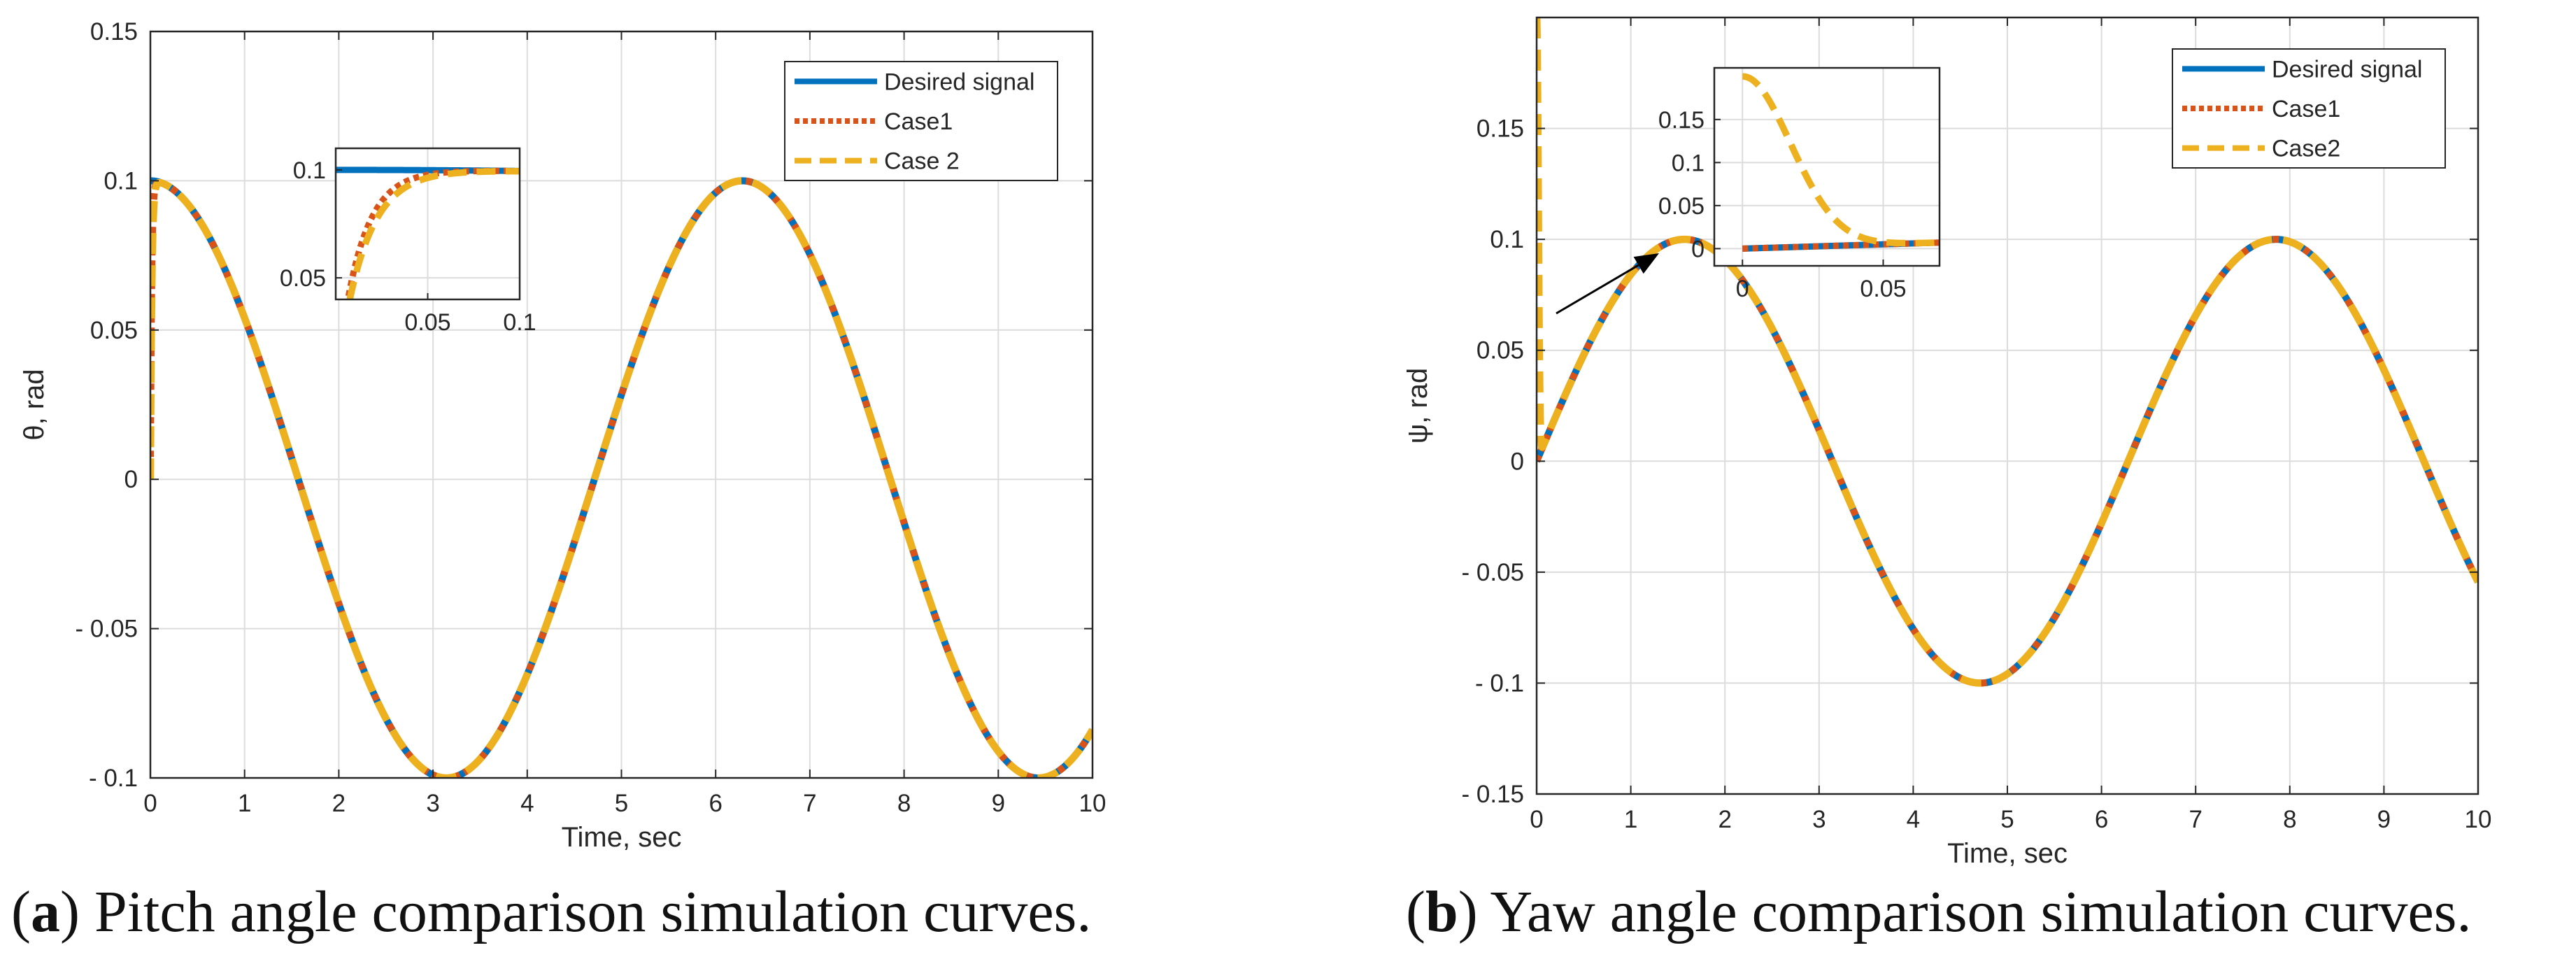 This screenshot has height=964, width=2576. Describe the element at coordinates (1536, 820) in the screenshot. I see `yaw-xtick-label-0: 0` at that location.